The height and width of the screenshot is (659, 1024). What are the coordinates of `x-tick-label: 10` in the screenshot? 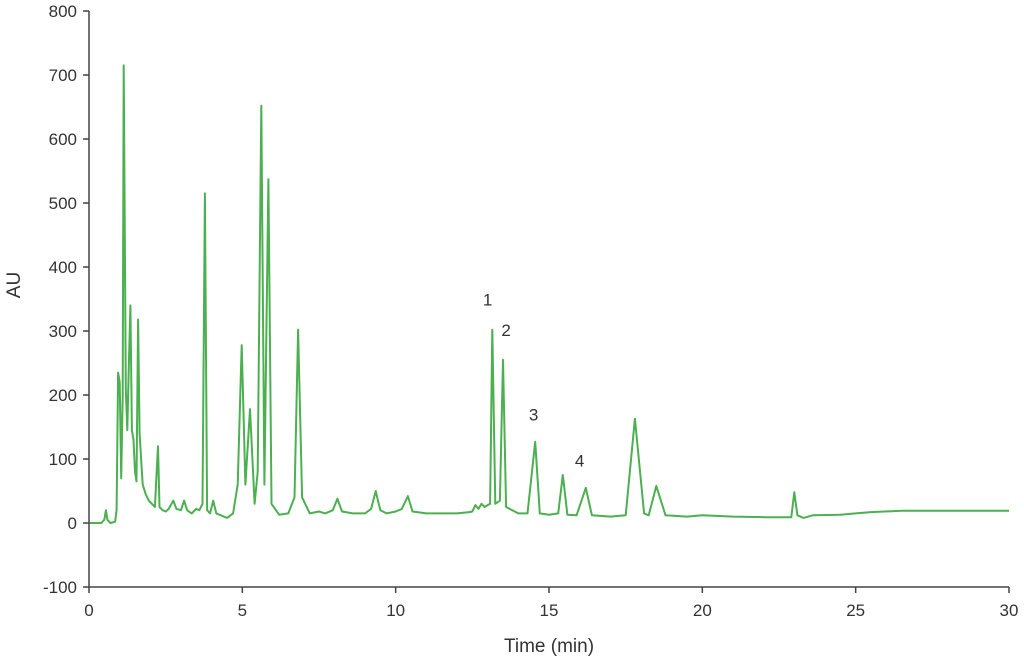 It's located at (395, 610).